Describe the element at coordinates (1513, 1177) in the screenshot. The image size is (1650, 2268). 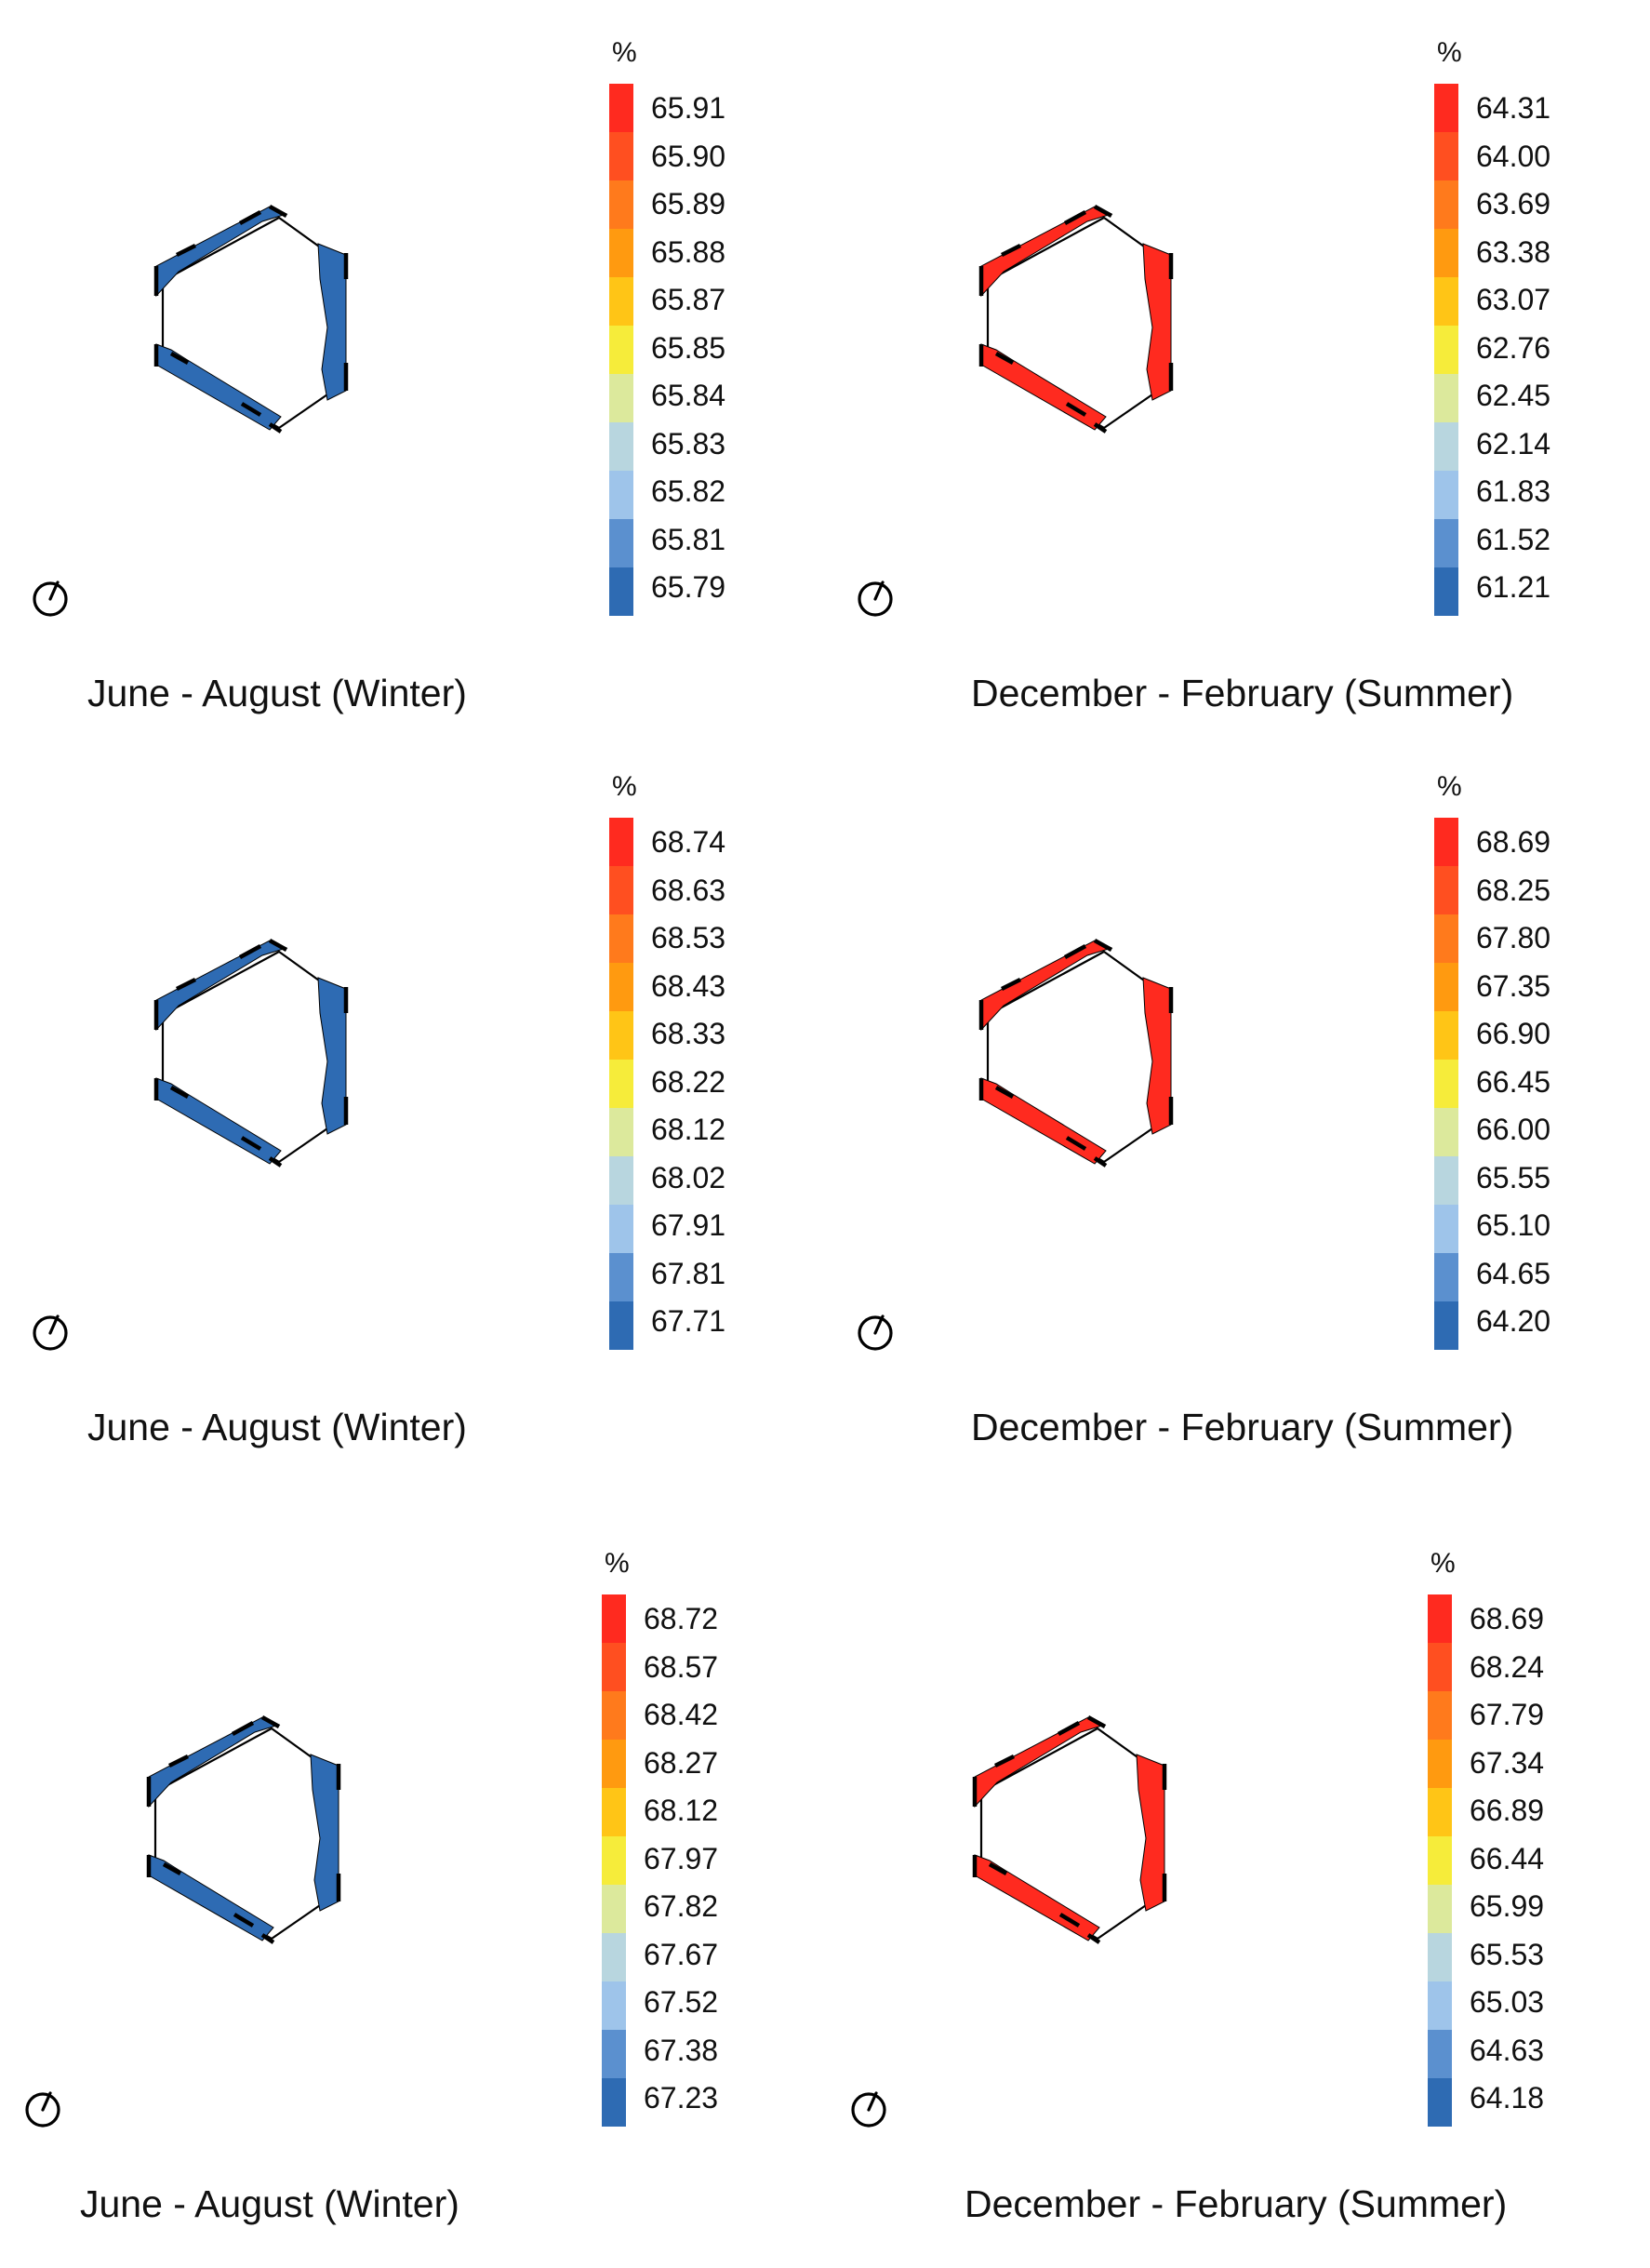
I see `legend-tick-label: 65.55` at that location.